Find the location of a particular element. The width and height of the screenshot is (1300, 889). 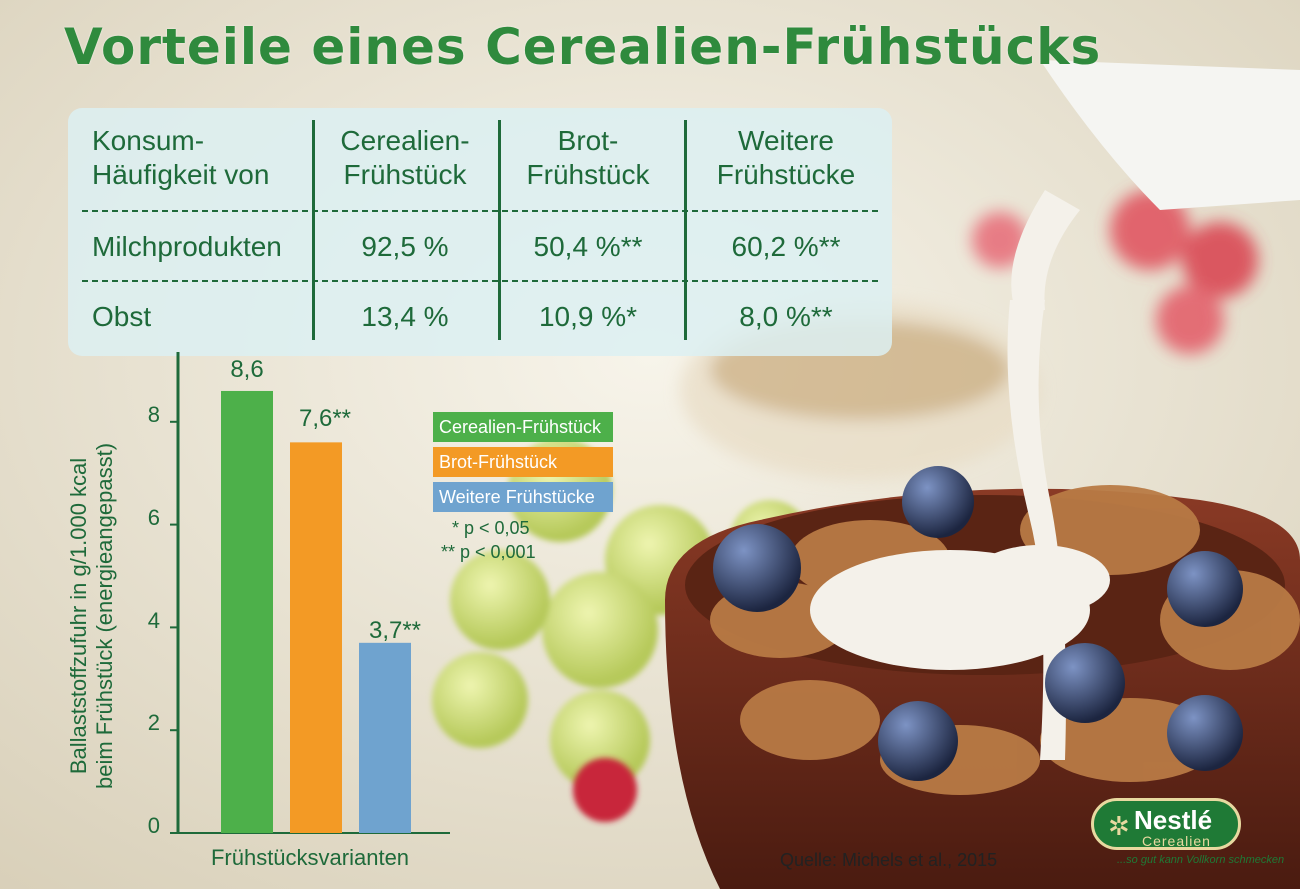

logo-badge: ✲ Nestlé Cerealien is located at coordinates (1166, 824).